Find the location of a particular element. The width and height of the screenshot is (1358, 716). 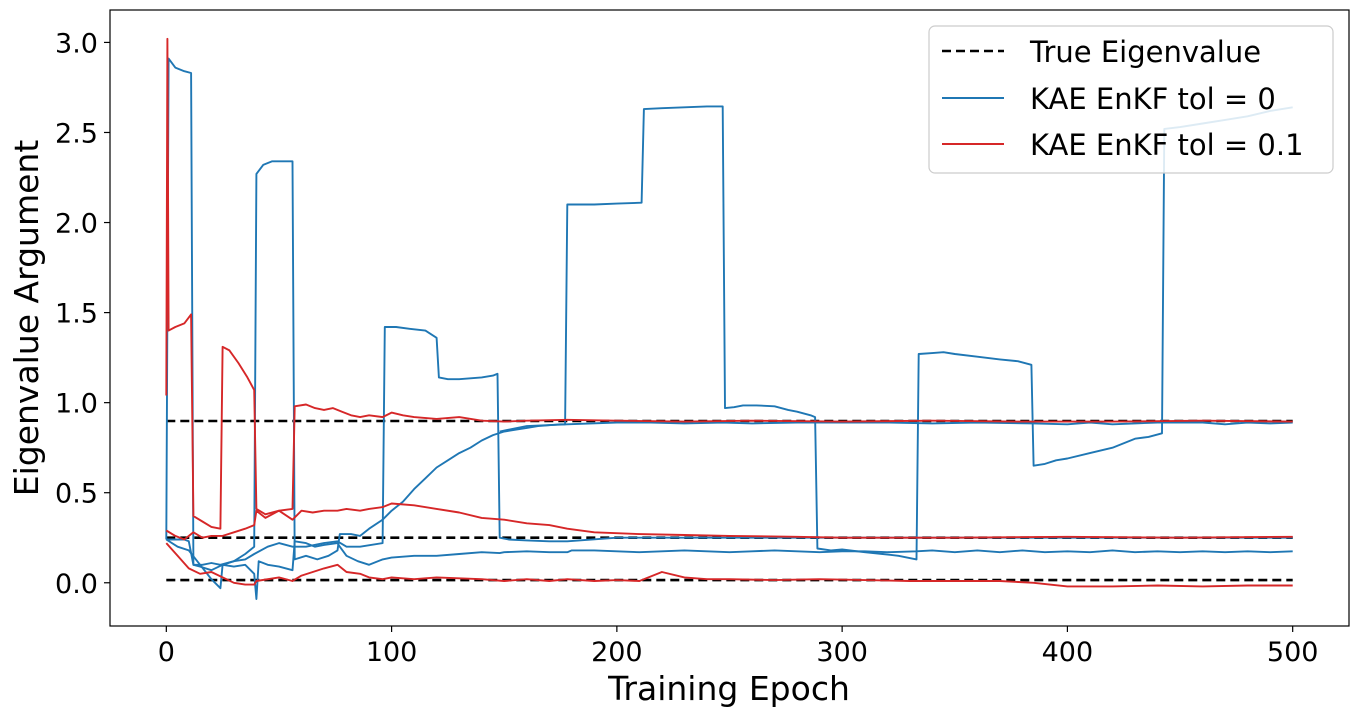

y-tick-label: 2.5 is located at coordinates (76, 133).